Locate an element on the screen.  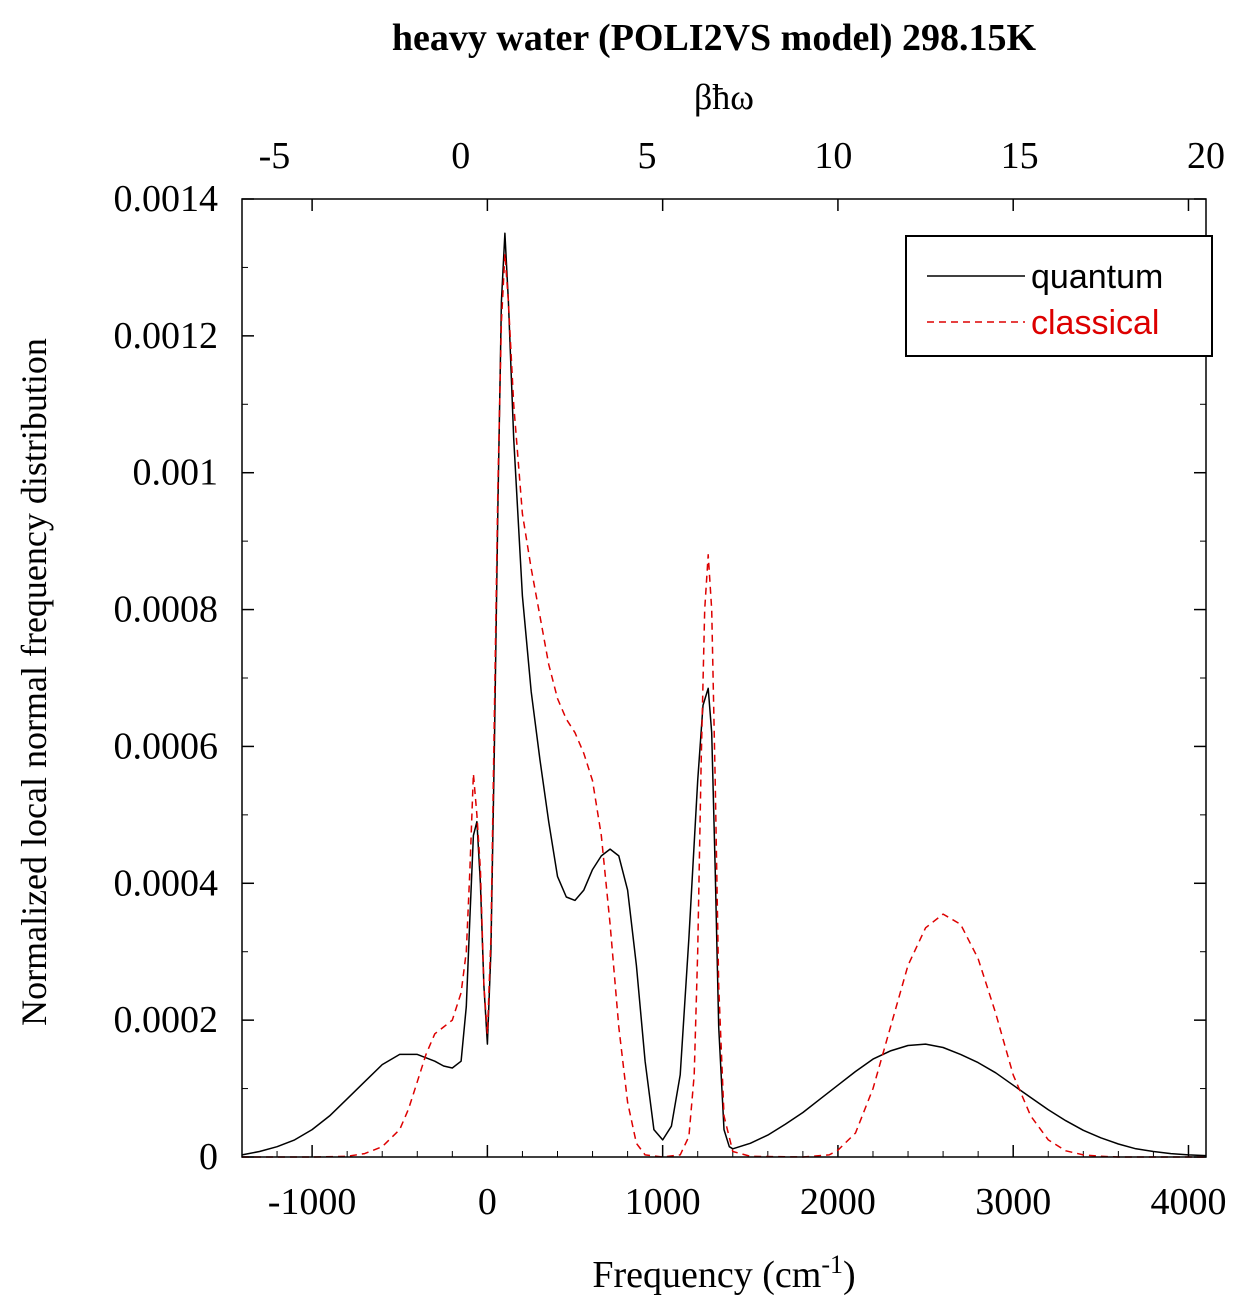
top-tick-label: 20 is located at coordinates (1206, 156).